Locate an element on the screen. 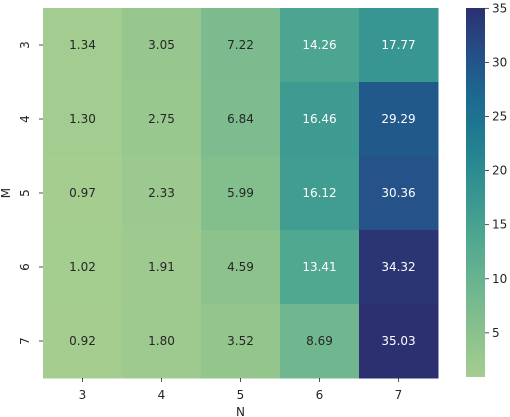  colorbar-tick-label: 5 is located at coordinates (496, 333).